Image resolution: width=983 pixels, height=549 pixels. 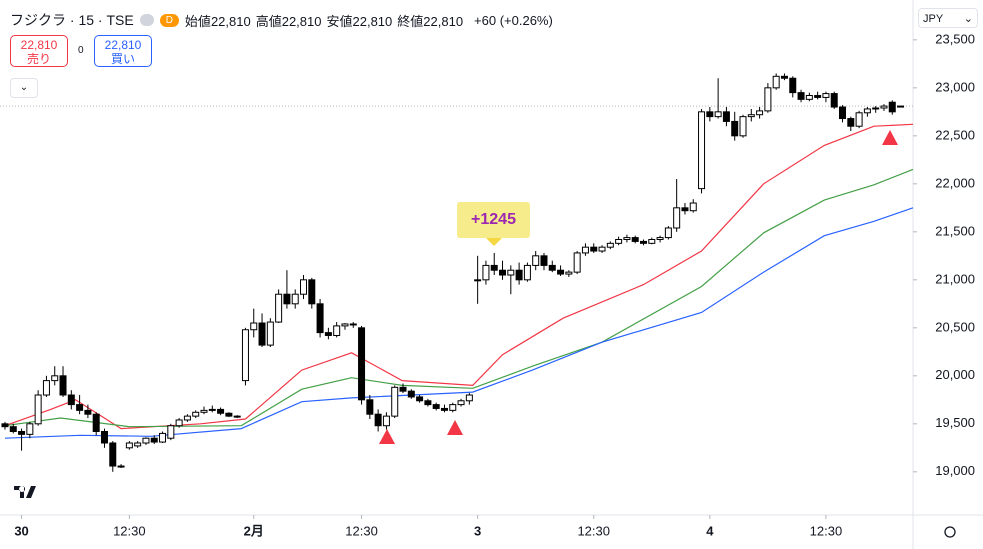 I want to click on collapse-button: ⌄, so click(x=24, y=88).